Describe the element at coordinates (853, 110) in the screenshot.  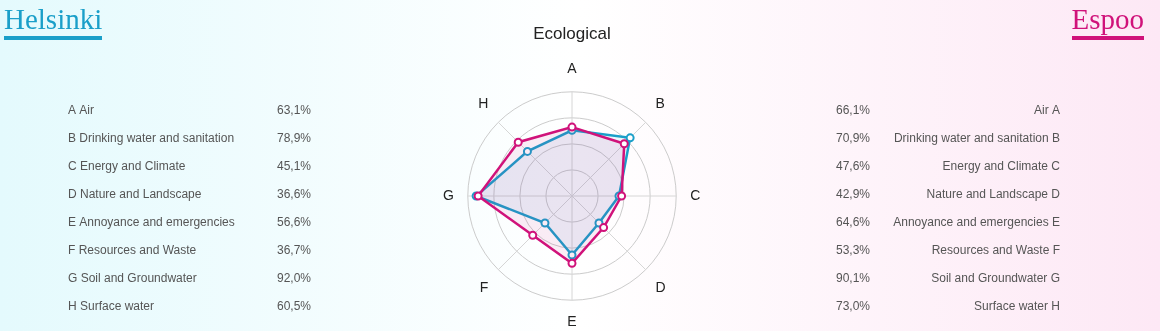
I see `text: 66,1%` at that location.